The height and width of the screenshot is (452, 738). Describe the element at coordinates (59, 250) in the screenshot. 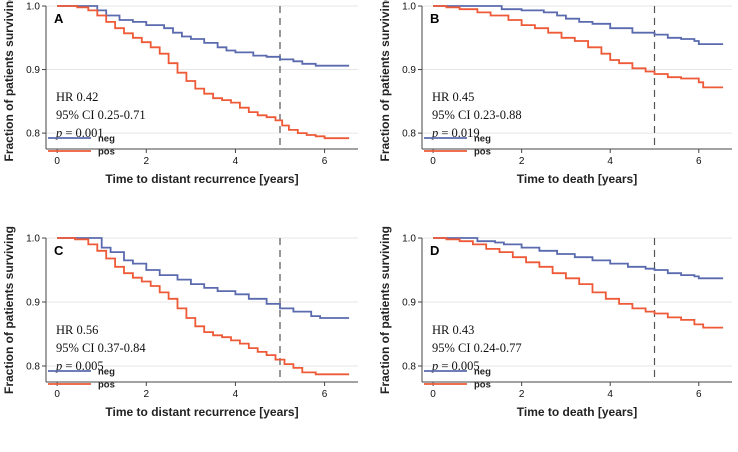

I see `panel-letter: C` at that location.